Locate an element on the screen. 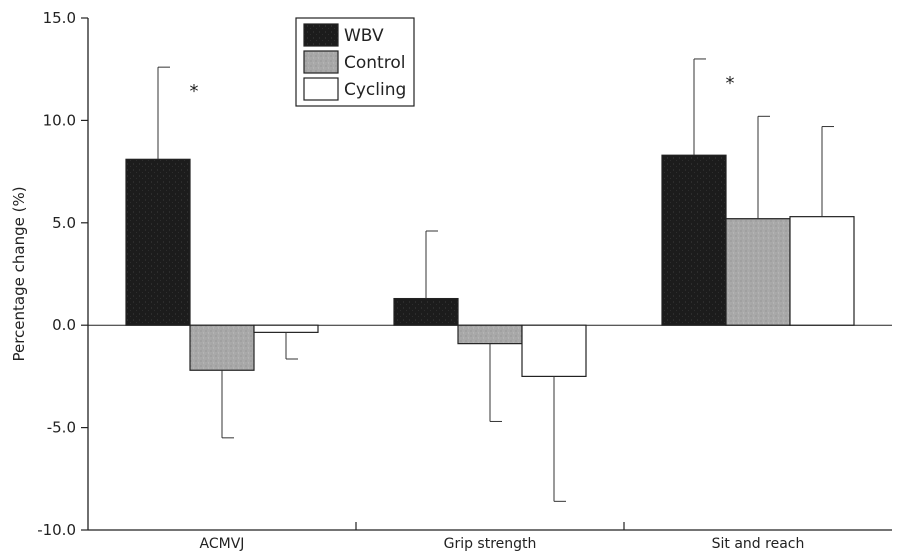 This screenshot has height=557, width=905. y-tick-label: 5.0 is located at coordinates (64, 223).